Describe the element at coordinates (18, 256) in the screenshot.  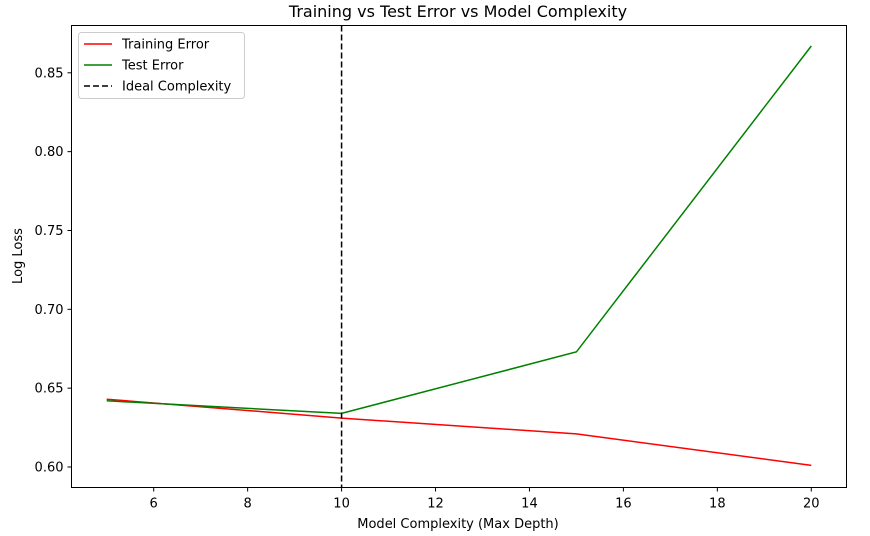
I see `y-axis-label: Log Loss` at that location.